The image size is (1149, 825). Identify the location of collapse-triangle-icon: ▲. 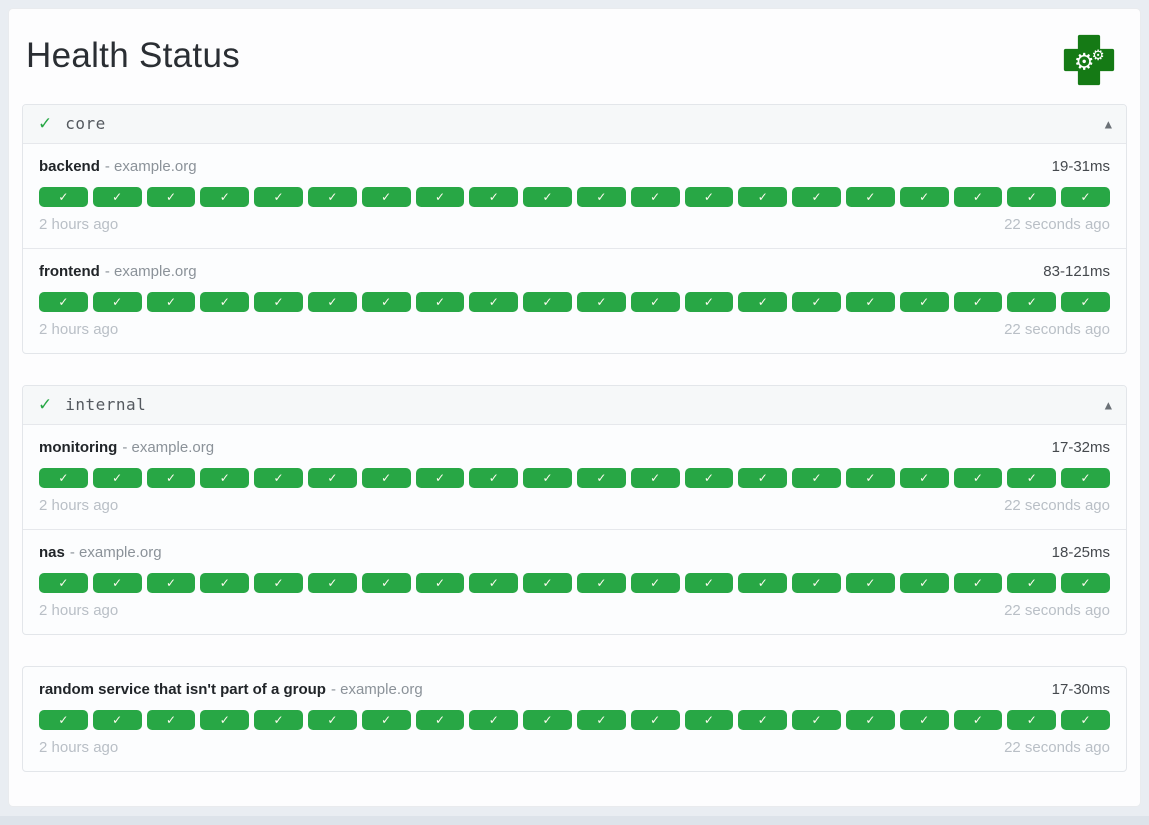
(1108, 404).